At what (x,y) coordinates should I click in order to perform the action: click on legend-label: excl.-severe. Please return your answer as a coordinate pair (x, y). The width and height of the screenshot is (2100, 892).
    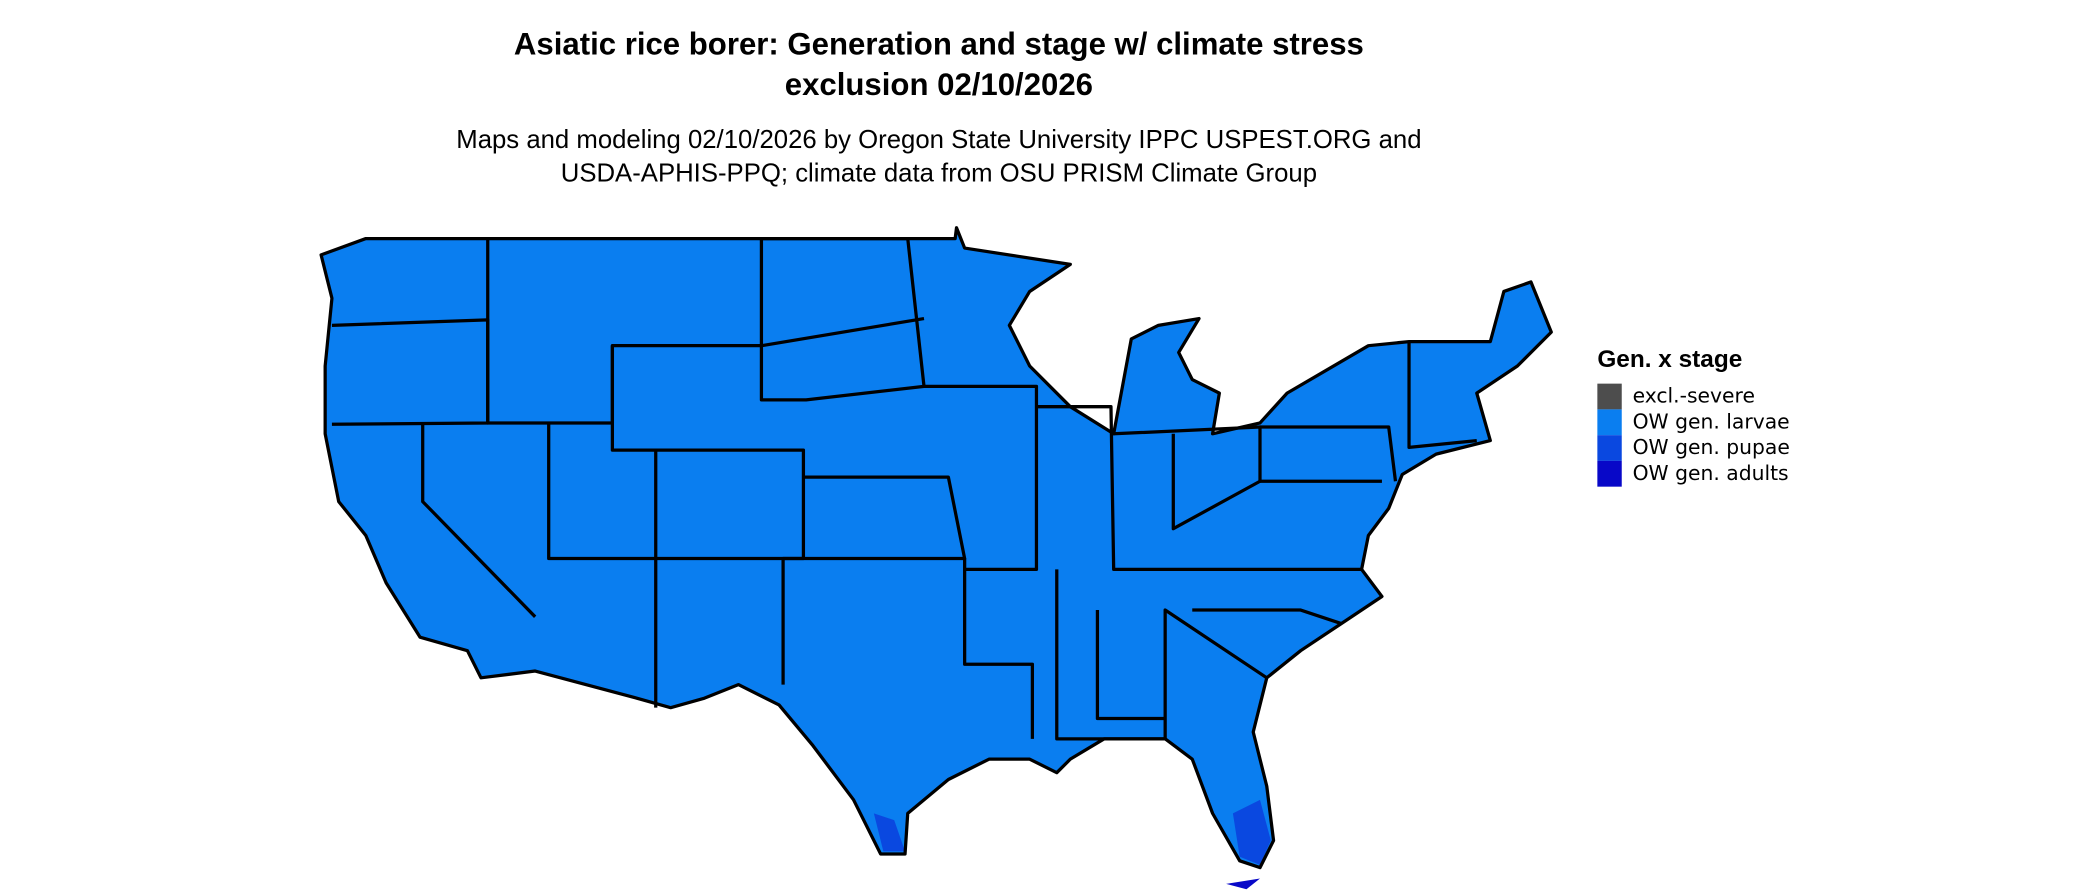
    Looking at the image, I should click on (1694, 396).